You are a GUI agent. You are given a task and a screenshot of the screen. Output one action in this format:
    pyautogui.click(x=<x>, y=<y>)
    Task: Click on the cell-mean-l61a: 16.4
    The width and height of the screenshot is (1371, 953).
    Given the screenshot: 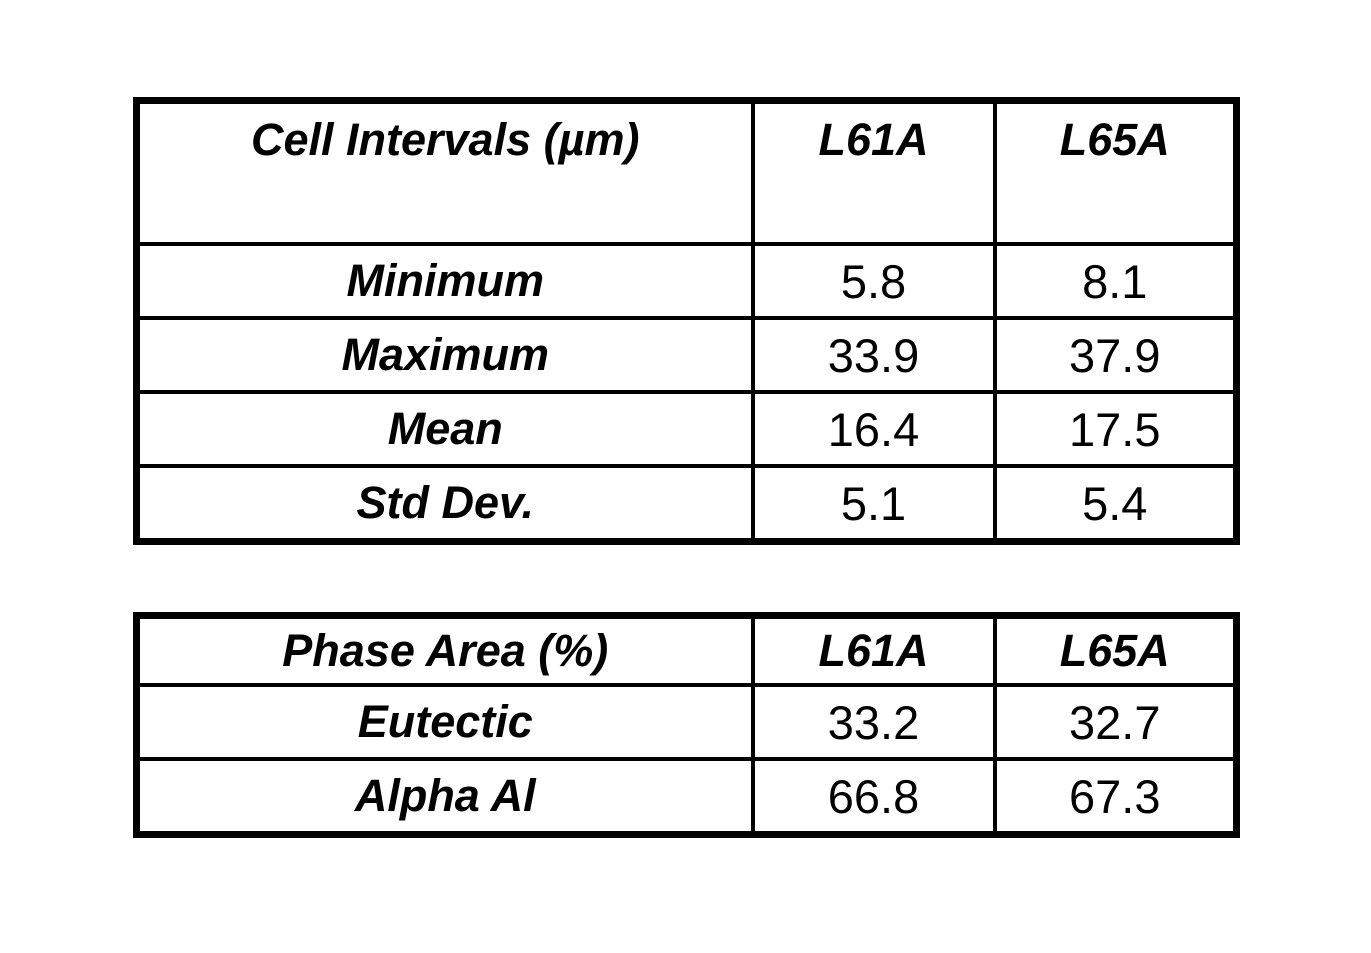 What is the action you would take?
    pyautogui.click(x=873, y=429)
    